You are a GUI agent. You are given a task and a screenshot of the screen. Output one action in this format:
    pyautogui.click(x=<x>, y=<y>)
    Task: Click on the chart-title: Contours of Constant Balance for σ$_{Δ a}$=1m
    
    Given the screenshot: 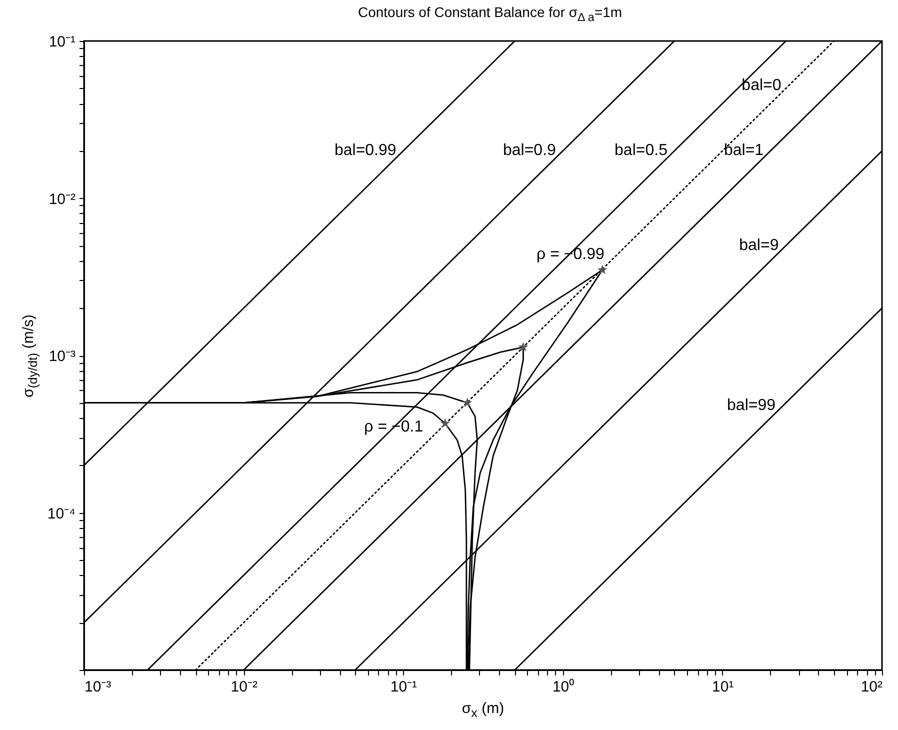 What is the action you would take?
    pyautogui.click(x=490, y=14)
    